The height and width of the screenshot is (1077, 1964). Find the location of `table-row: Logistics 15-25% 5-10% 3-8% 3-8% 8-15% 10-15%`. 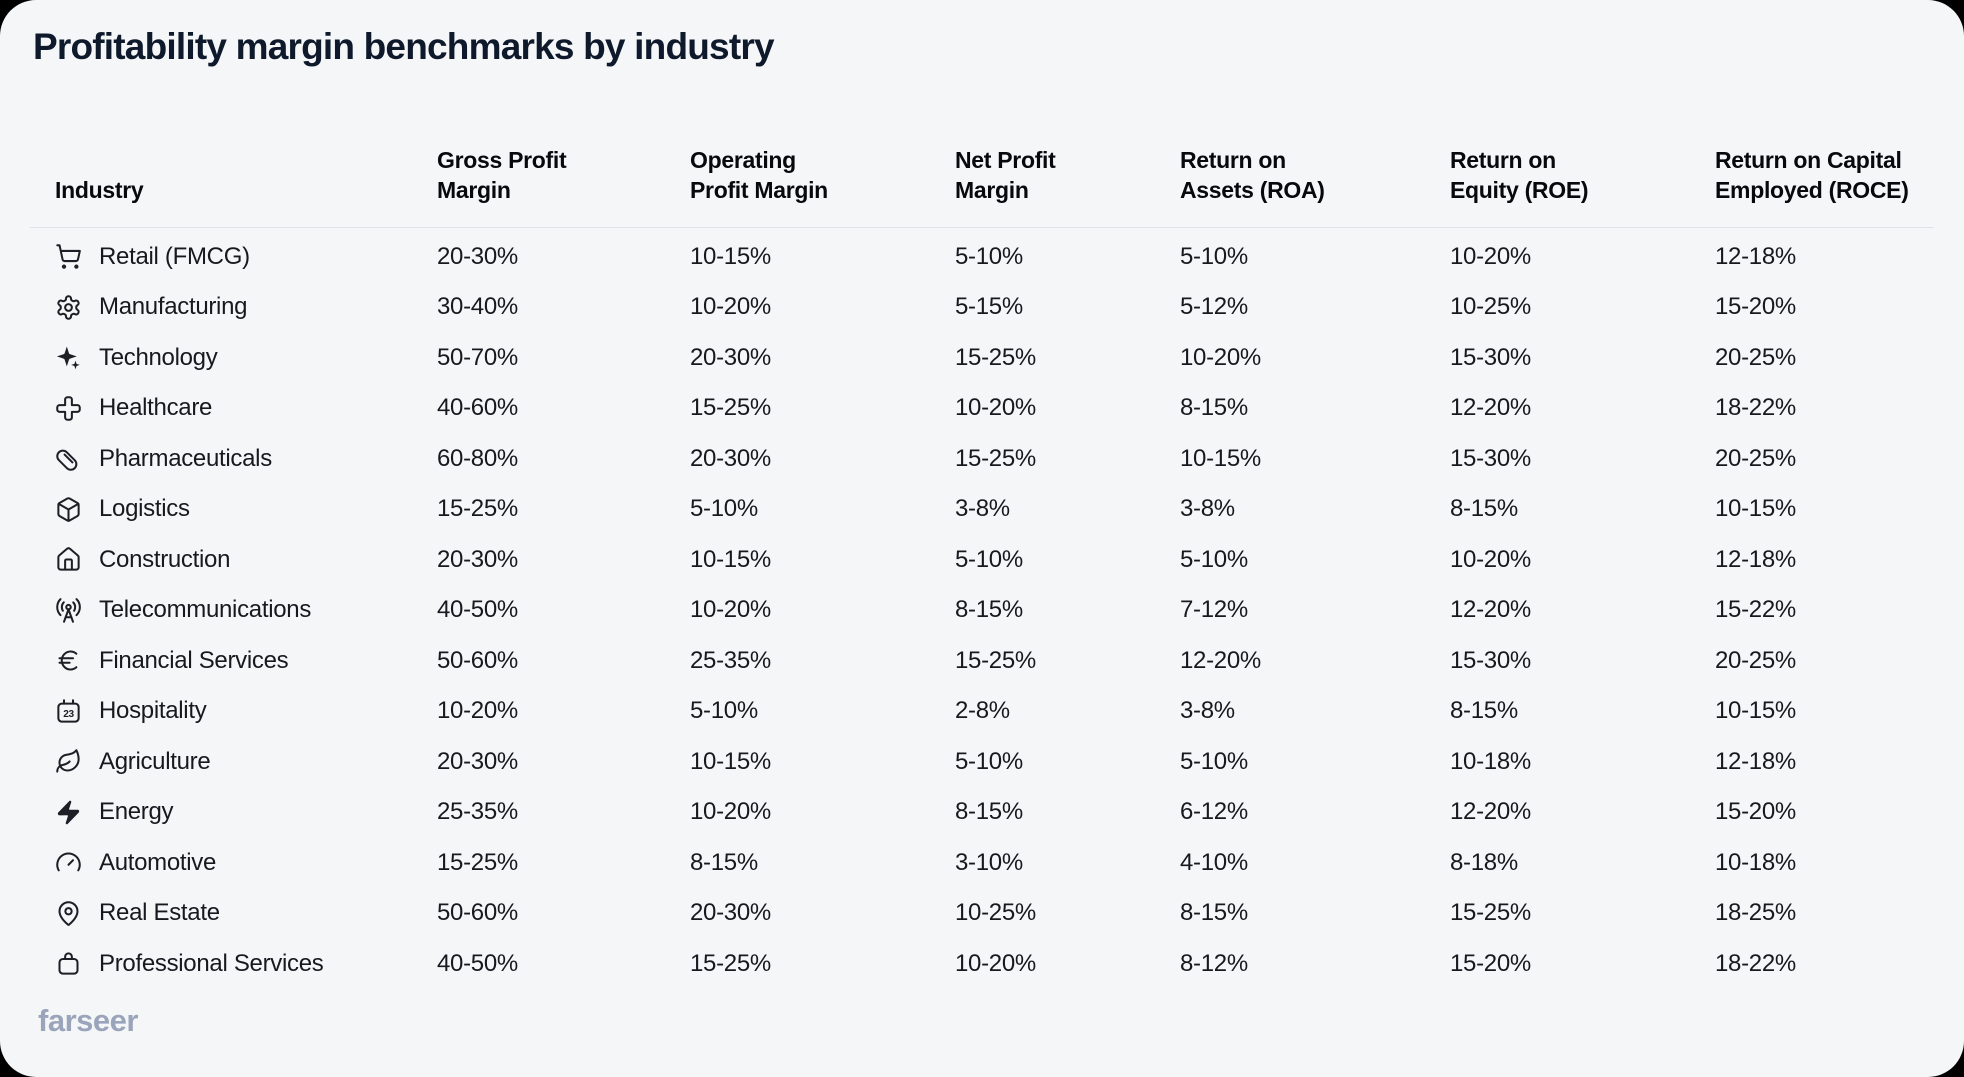

table-row: Logistics 15-25% 5-10% 3-8% 3-8% 8-15% 10-15% is located at coordinates (982, 509).